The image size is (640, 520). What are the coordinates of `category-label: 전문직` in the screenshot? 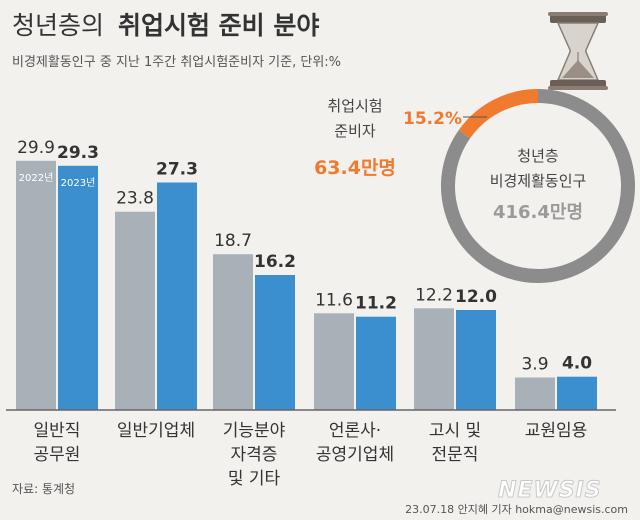 It's located at (455, 455).